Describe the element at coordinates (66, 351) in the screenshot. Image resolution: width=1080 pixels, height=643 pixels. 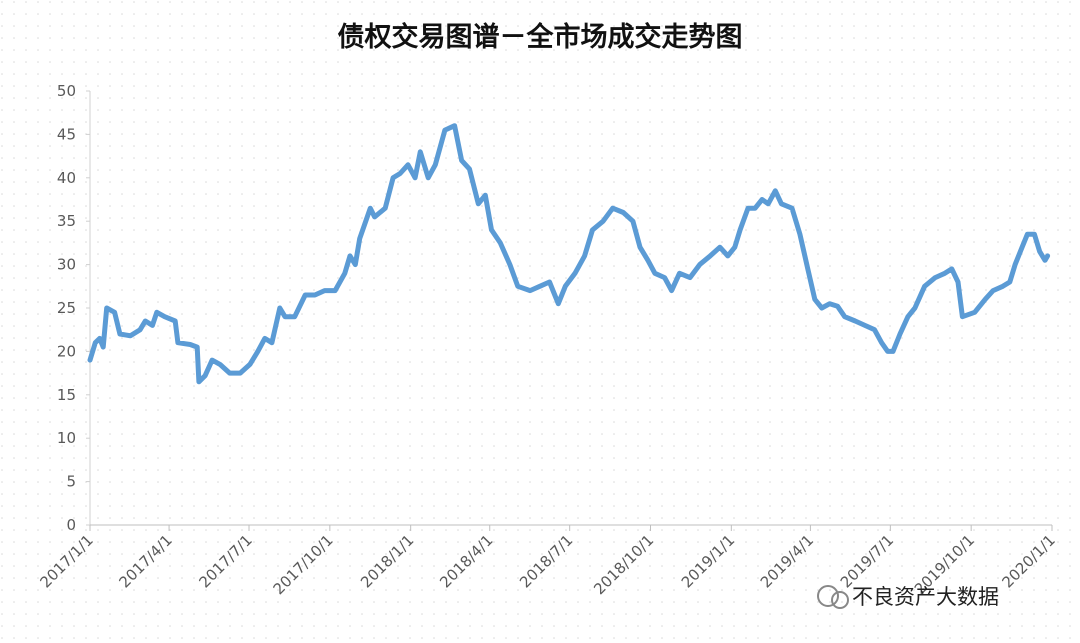
I see `y-tick-label: 20` at that location.